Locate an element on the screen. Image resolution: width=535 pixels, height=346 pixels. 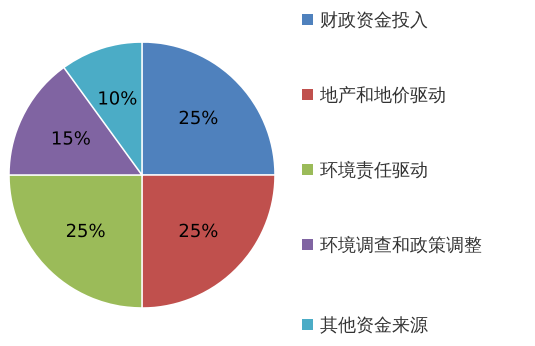
legend-label: 财政资金投入 is located at coordinates (374, 20).